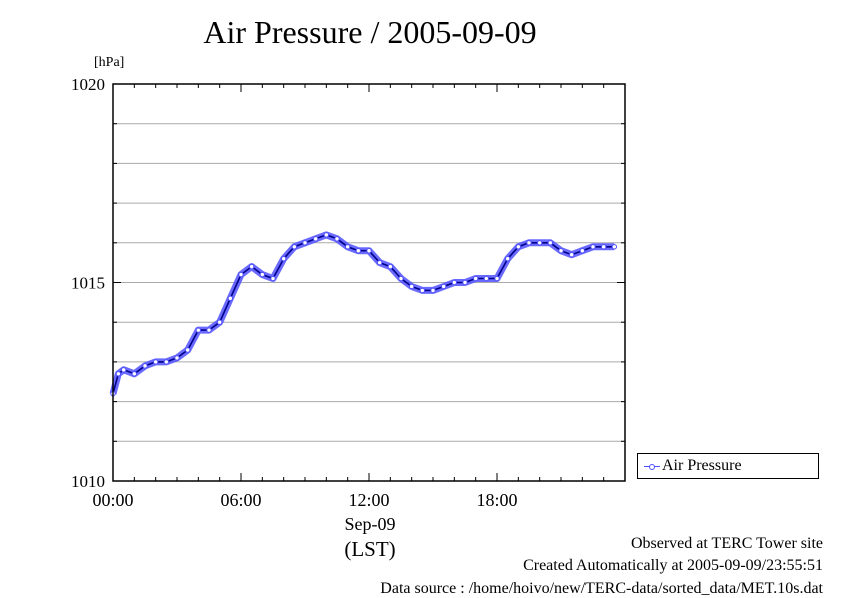  Describe the element at coordinates (112, 500) in the screenshot. I see `x-tick-label: 00:00` at that location.